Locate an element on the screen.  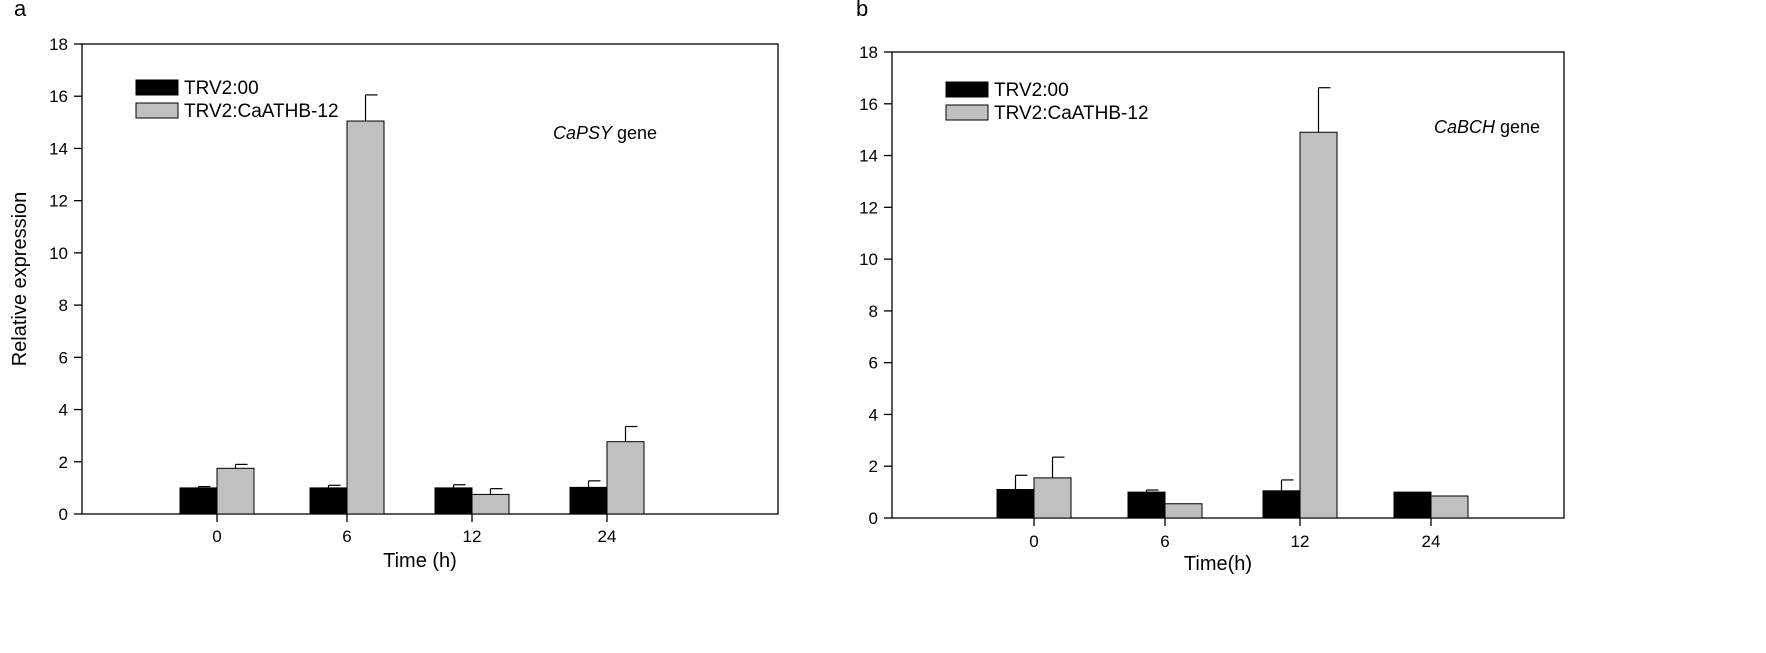
gene-annotation: CaPSY gene is located at coordinates (605, 133).